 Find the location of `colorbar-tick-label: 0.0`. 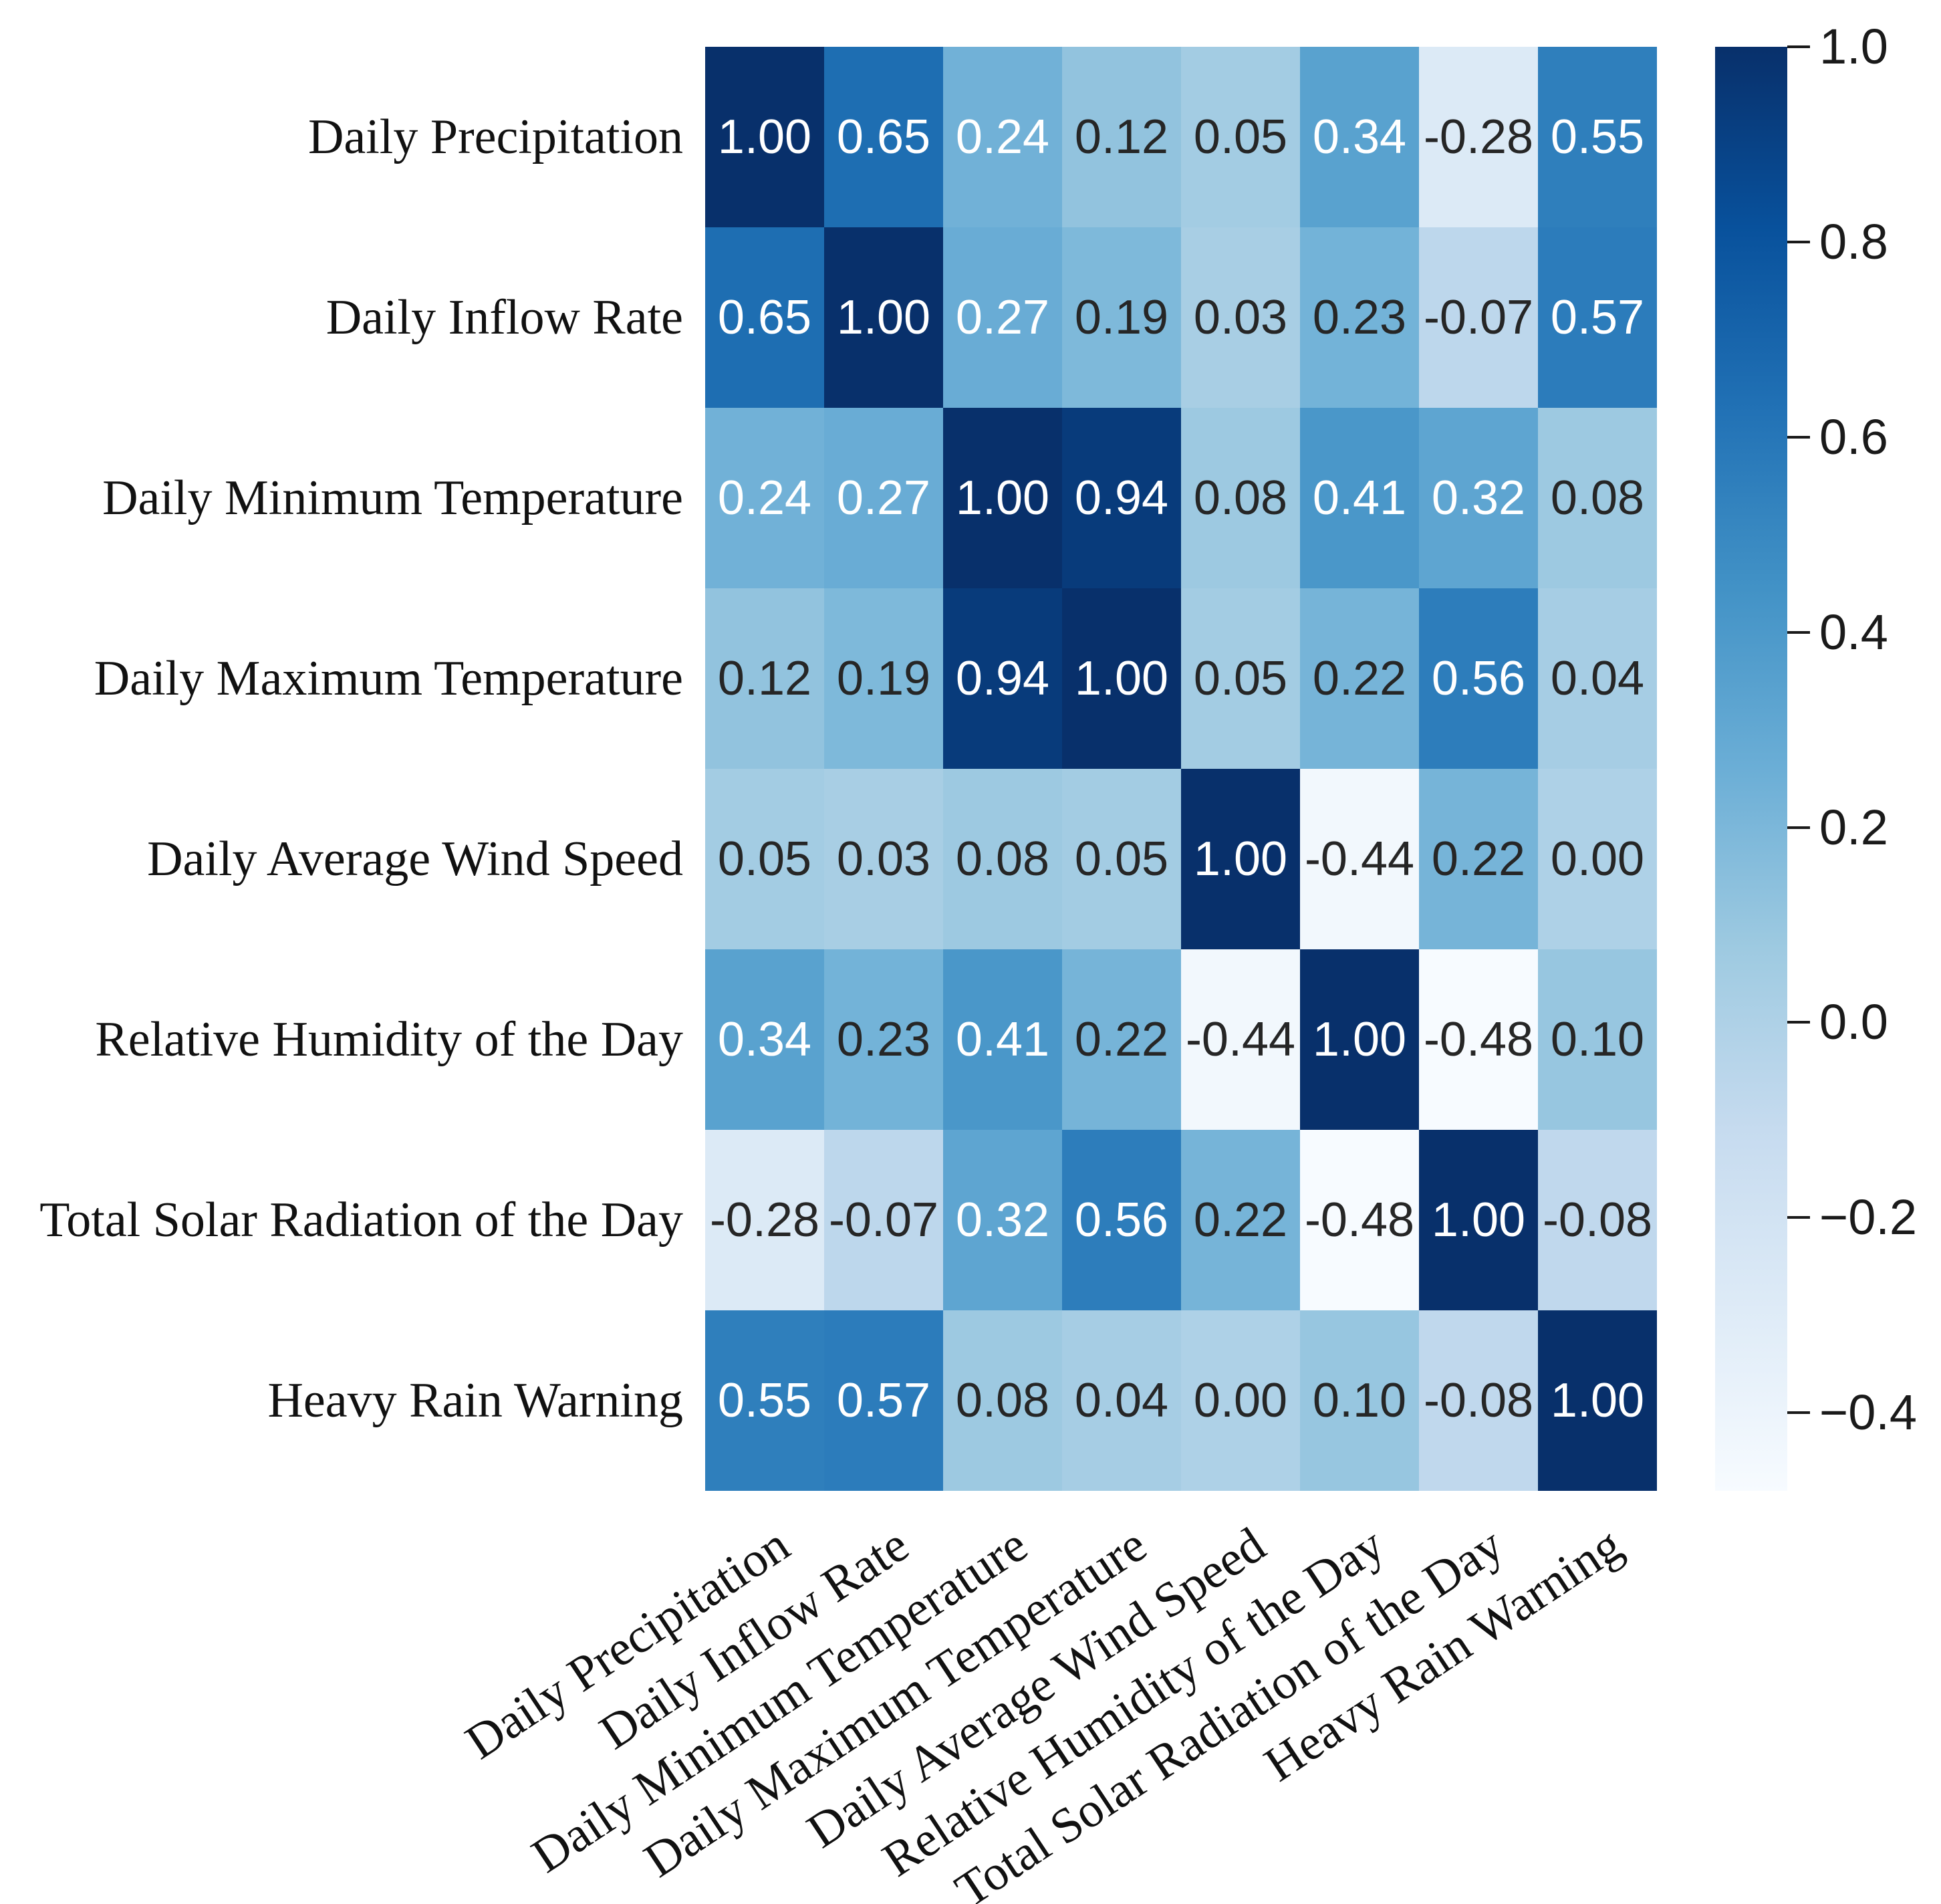

colorbar-tick-label: 0.0 is located at coordinates (1854, 1022).